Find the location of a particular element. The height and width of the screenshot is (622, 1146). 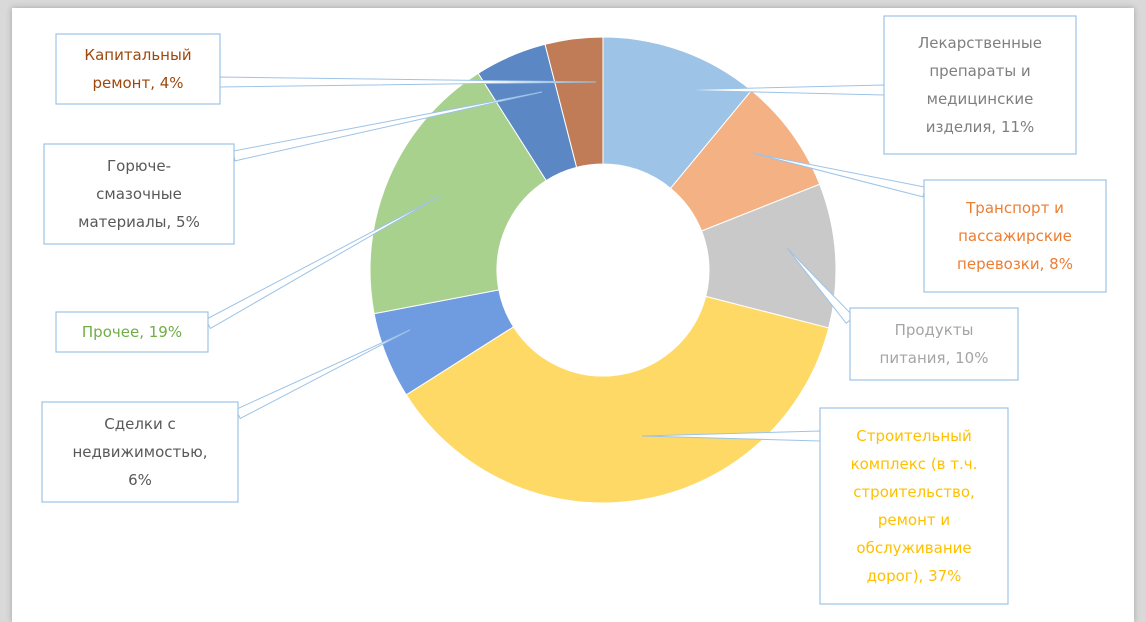

slice-label-5: Прочее, 19% is located at coordinates (132, 332).